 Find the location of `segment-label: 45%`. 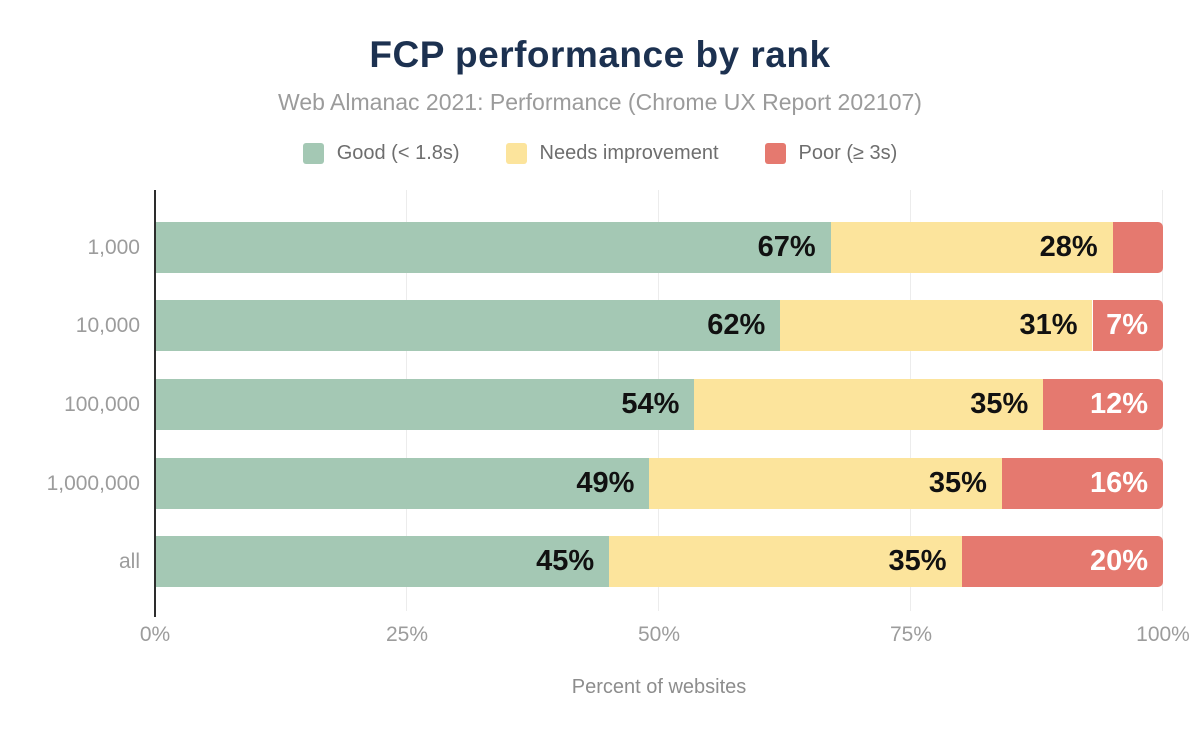

segment-label: 45% is located at coordinates (565, 561).